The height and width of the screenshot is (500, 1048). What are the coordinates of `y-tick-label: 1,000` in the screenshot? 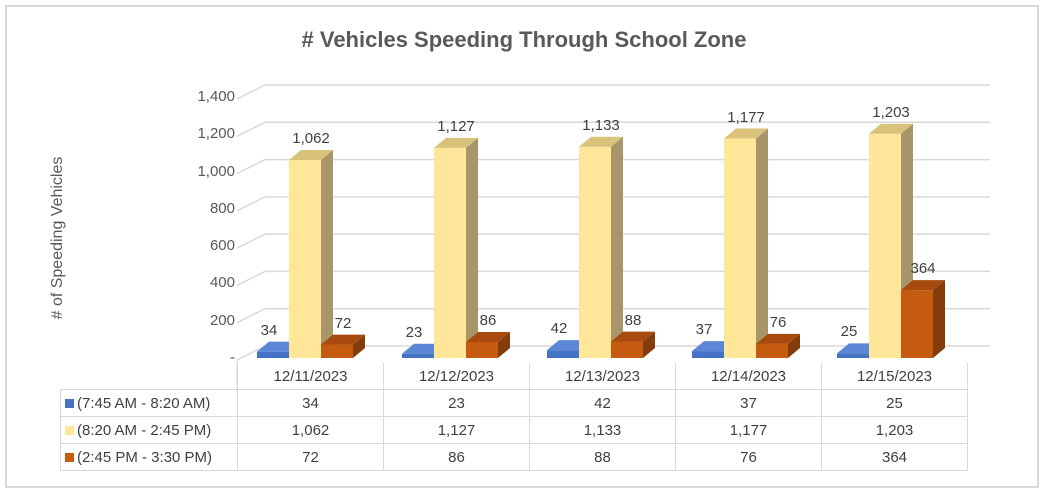 It's located at (216, 171).